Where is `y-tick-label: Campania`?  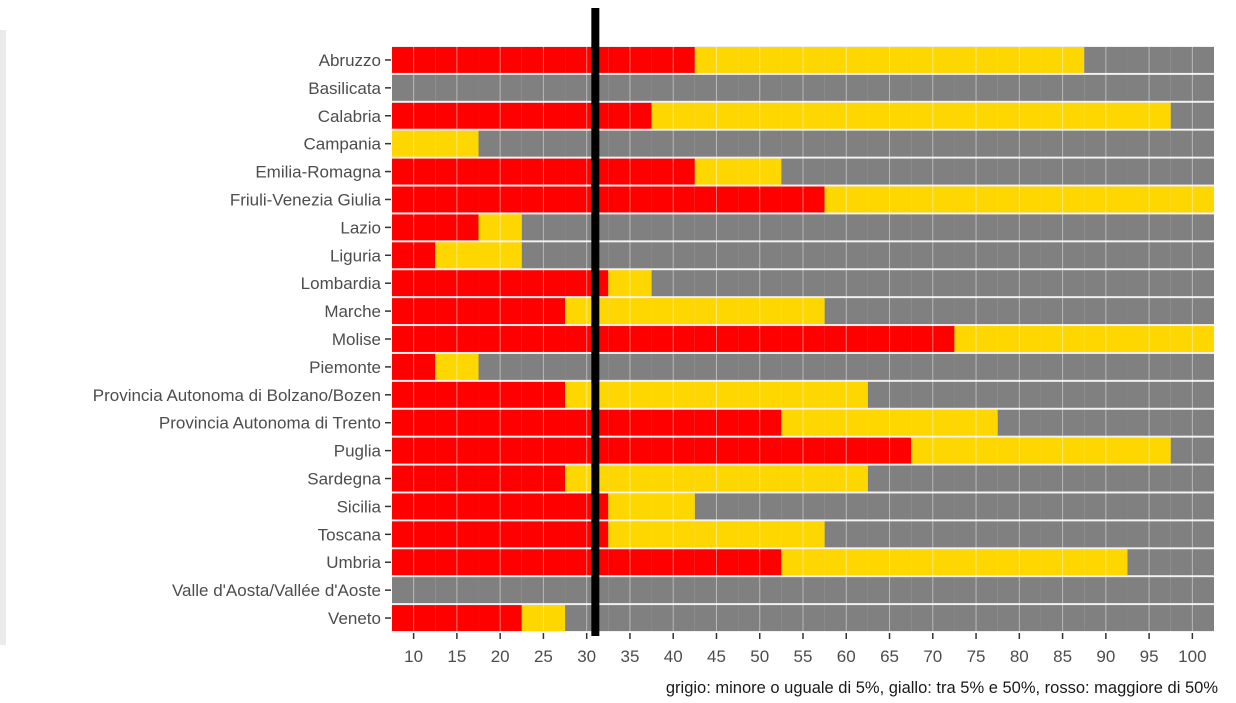
y-tick-label: Campania is located at coordinates (343, 144).